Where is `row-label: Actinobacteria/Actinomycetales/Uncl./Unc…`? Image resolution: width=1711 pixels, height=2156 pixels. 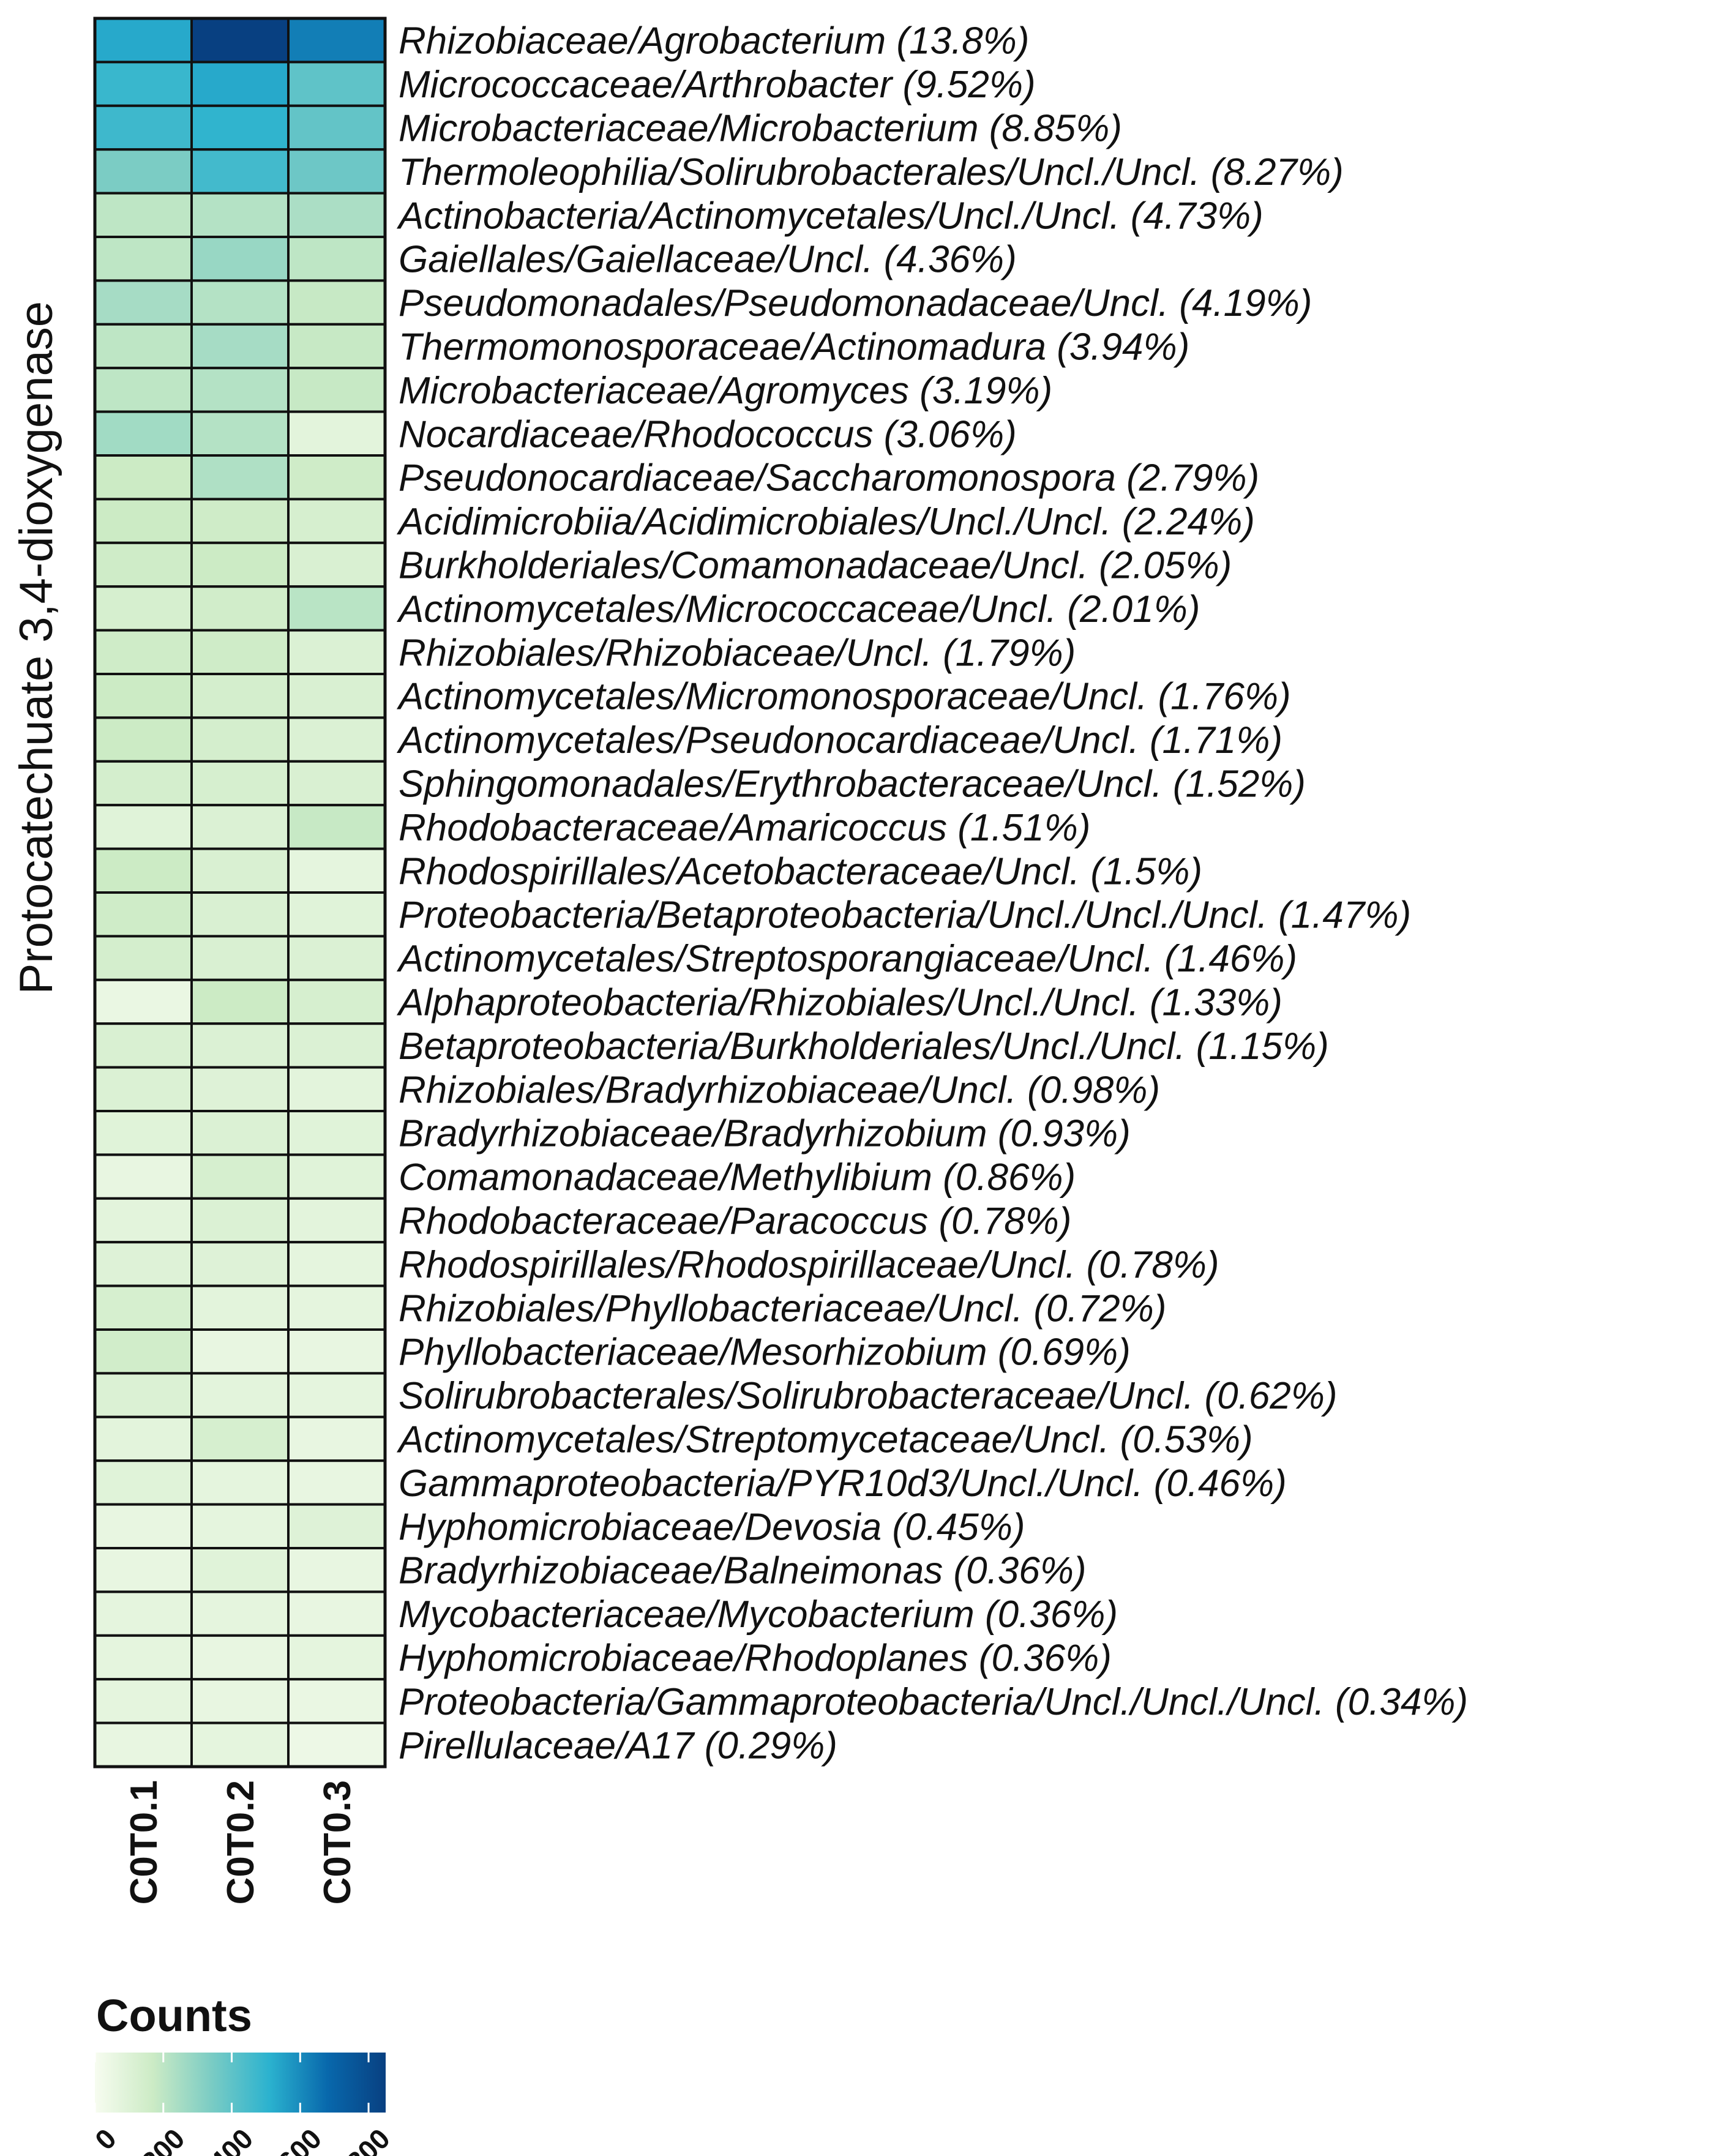 row-label: Actinobacteria/Actinomycetales/Uncl./Unc… is located at coordinates (830, 216).